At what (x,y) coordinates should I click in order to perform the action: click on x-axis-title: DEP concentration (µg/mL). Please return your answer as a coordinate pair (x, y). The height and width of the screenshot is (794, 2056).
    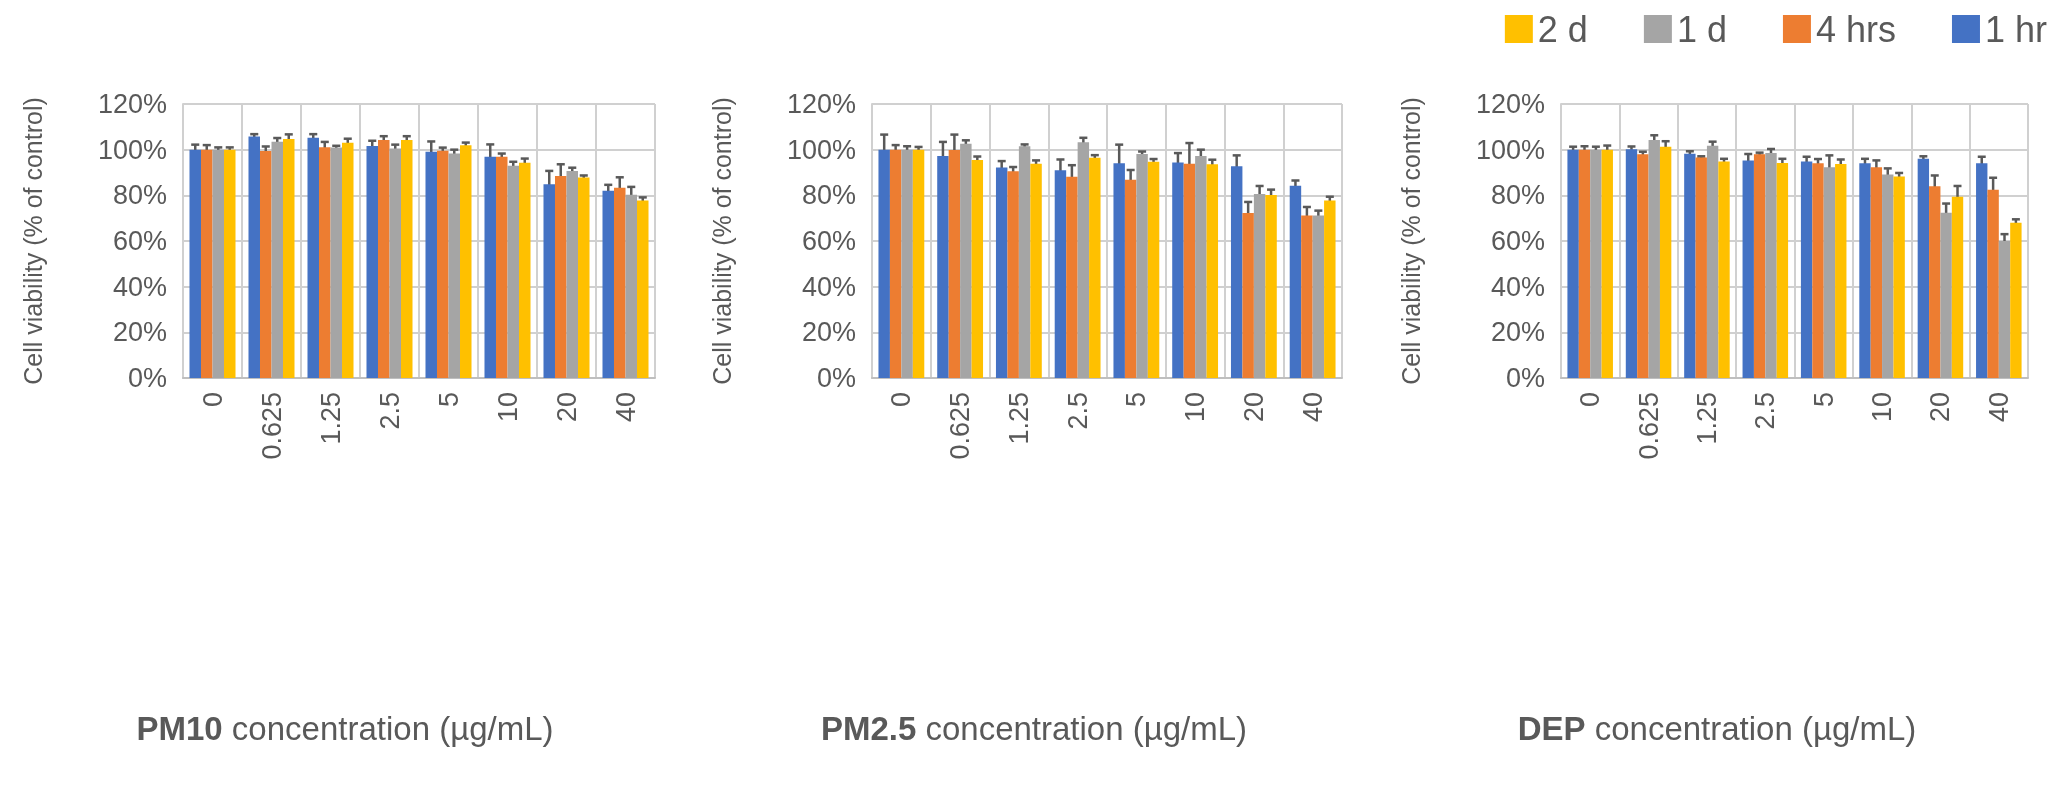
    Looking at the image, I should click on (1717, 728).